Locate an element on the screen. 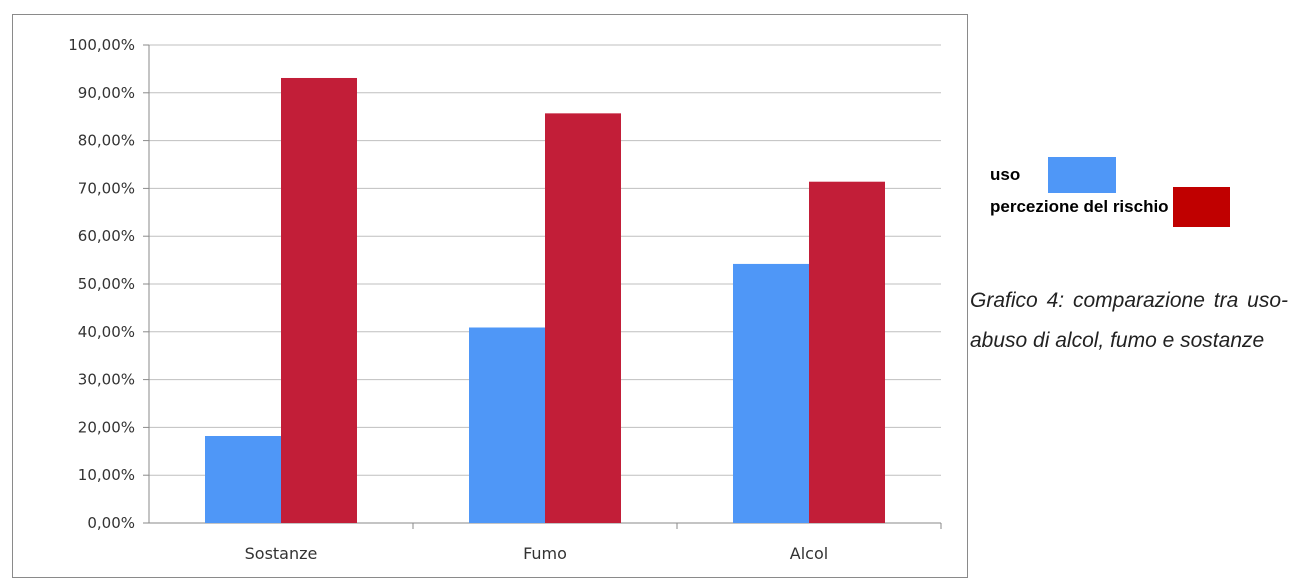 This screenshot has height=581, width=1306. bar-percezione-del-rischio-fumo is located at coordinates (583, 318).